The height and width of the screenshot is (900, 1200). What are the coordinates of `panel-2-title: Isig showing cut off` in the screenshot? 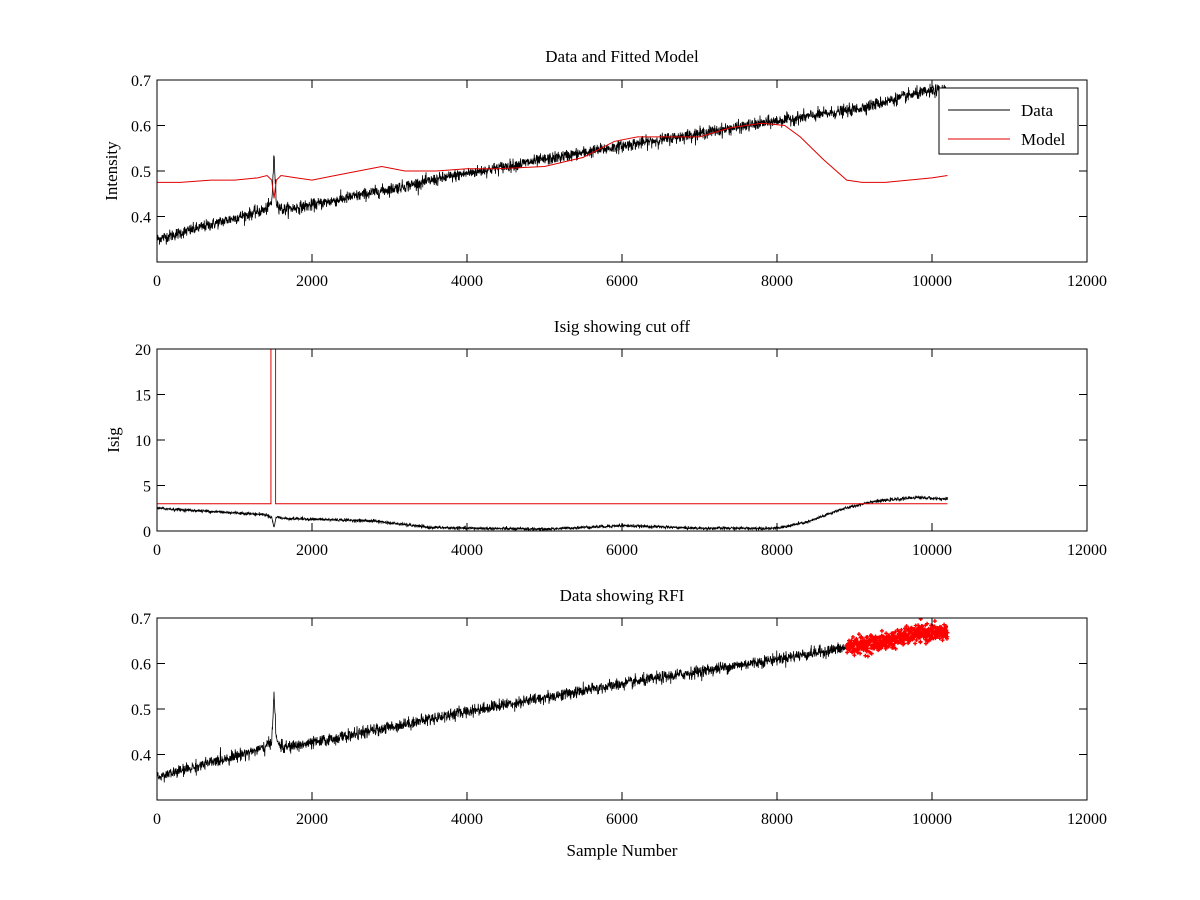 It's located at (622, 326).